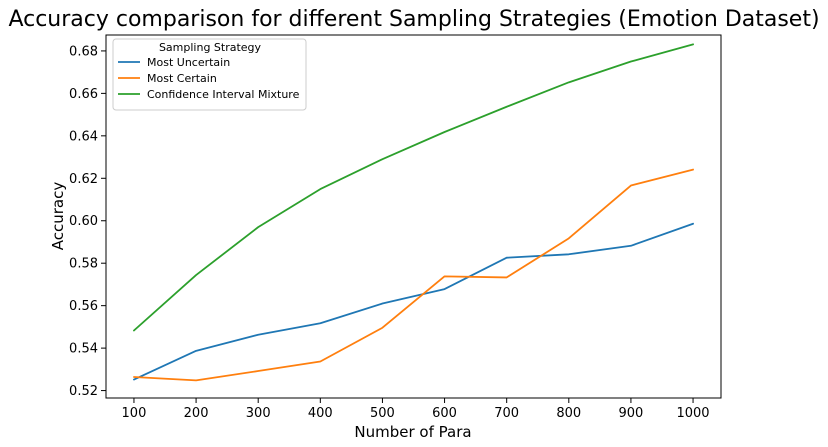  I want to click on y-axis-label: Accuracy, so click(58, 216).